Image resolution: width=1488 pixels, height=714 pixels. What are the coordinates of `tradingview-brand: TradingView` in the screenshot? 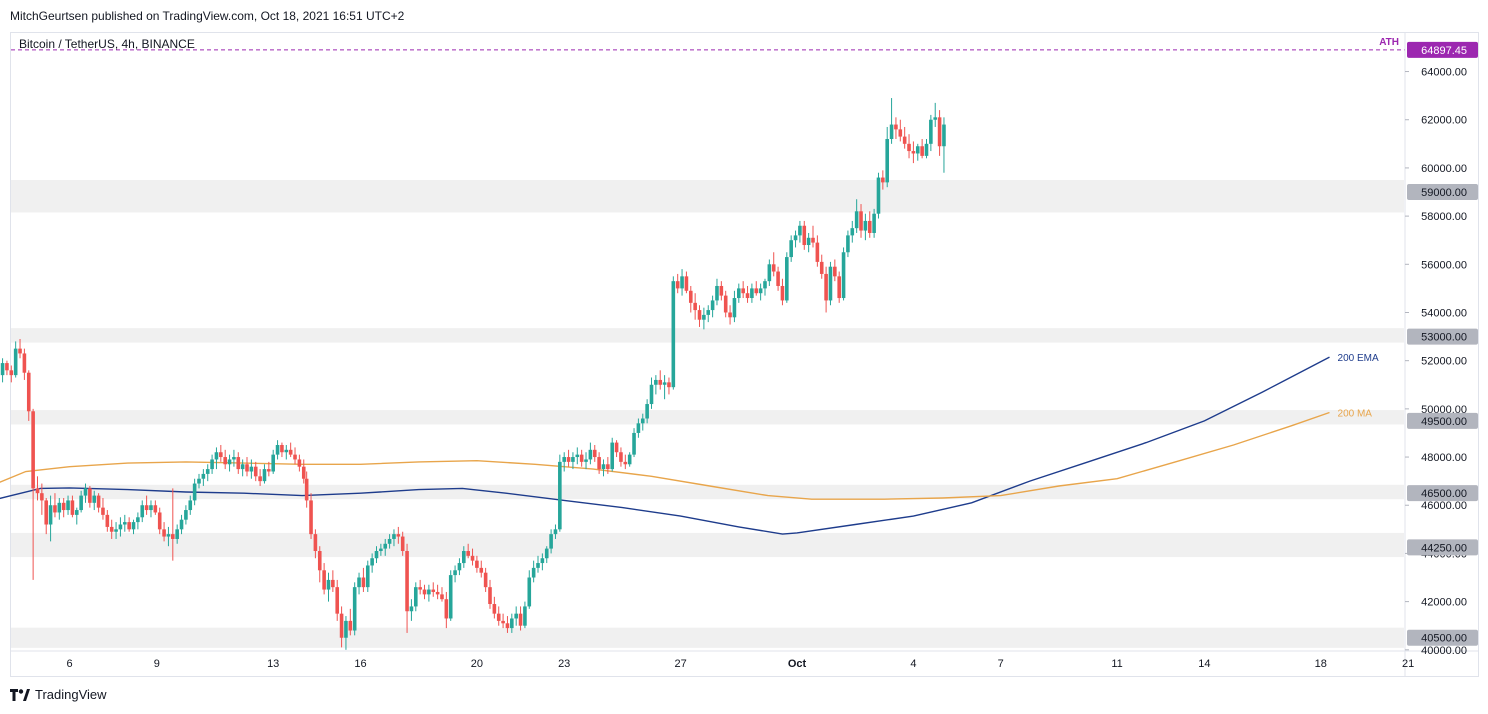 It's located at (71, 694).